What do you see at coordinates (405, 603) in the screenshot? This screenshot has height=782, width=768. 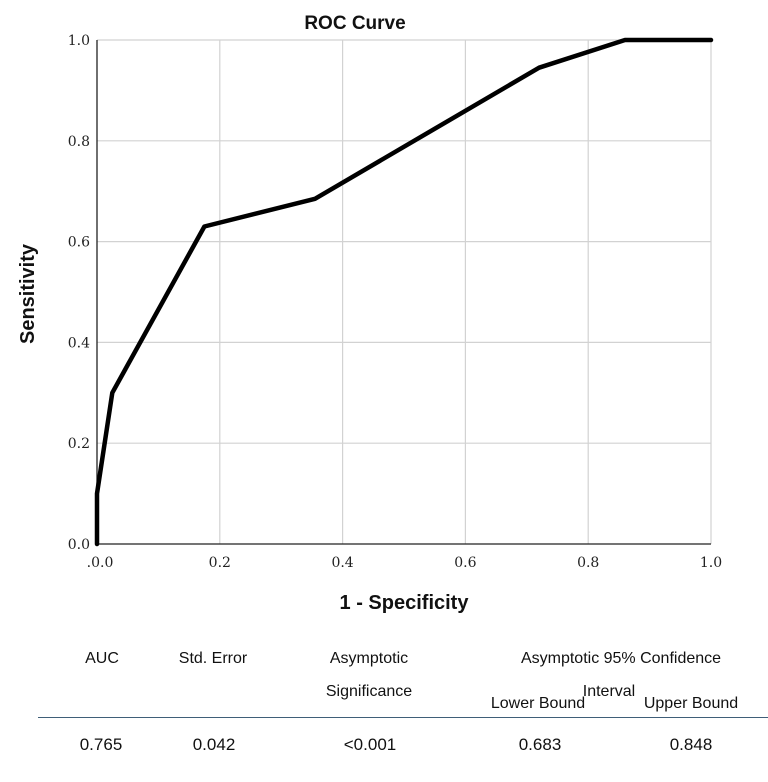 I see `x-axis-label: 1 - Specificity` at bounding box center [405, 603].